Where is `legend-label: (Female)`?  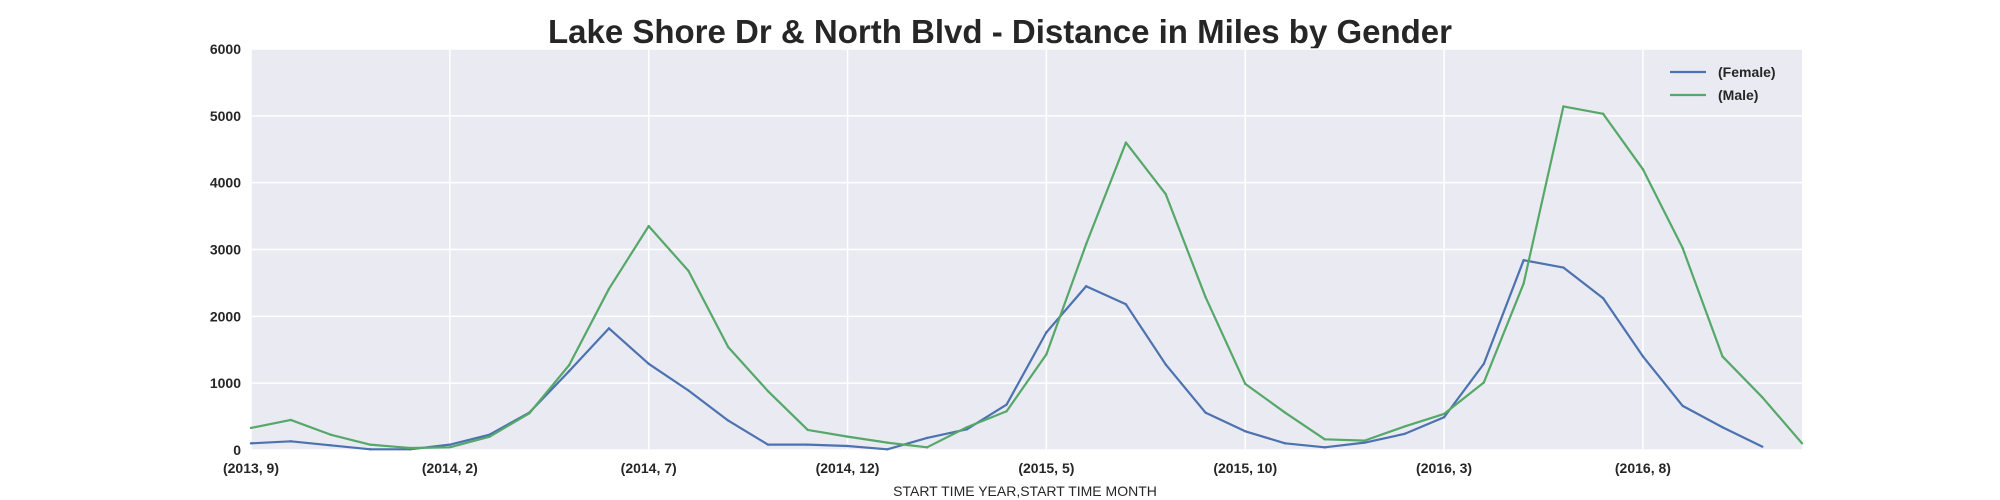
legend-label: (Female) is located at coordinates (1747, 72).